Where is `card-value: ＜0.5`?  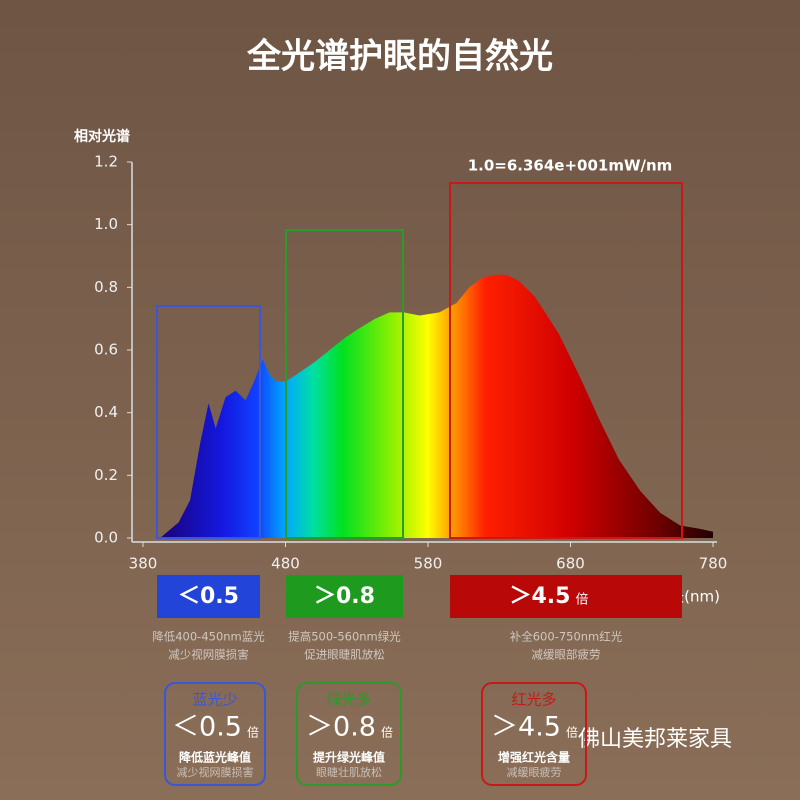 card-value: ＜0.5 is located at coordinates (207, 727).